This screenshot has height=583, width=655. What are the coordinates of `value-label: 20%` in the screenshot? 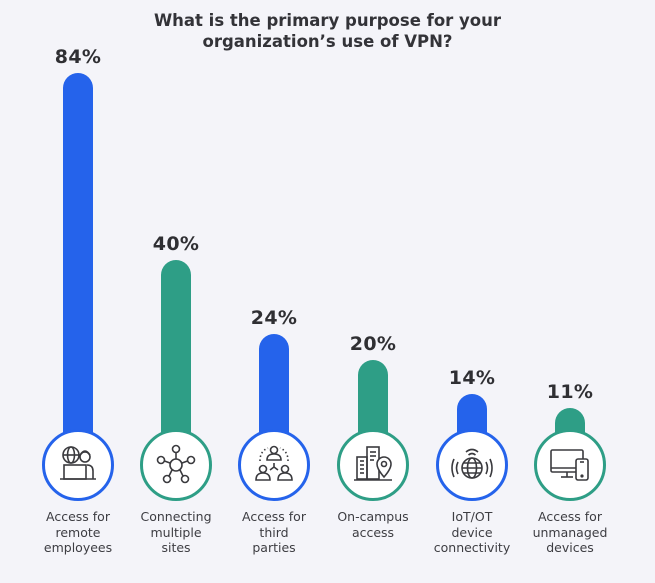 It's located at (373, 344).